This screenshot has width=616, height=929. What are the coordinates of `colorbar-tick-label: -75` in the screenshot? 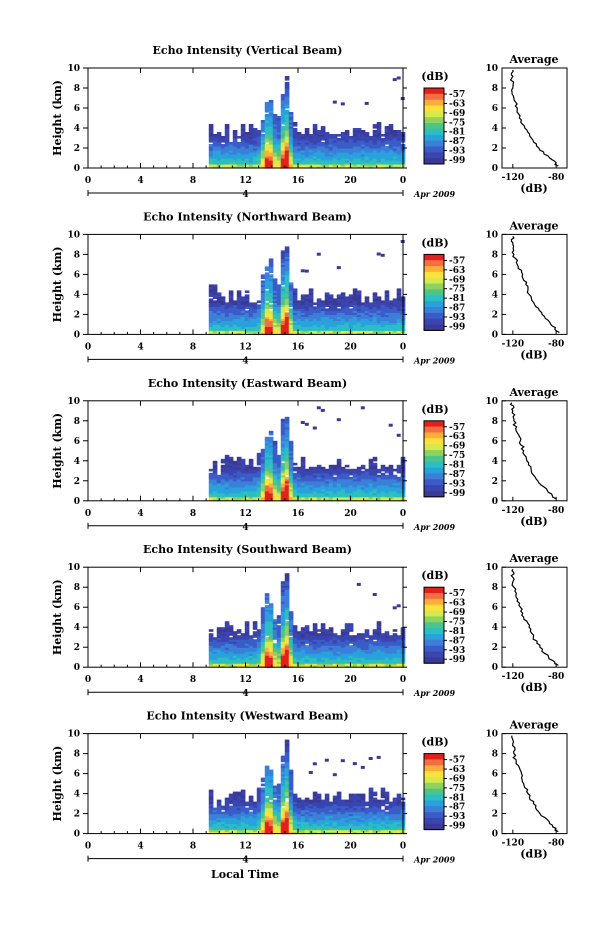 It's located at (457, 456).